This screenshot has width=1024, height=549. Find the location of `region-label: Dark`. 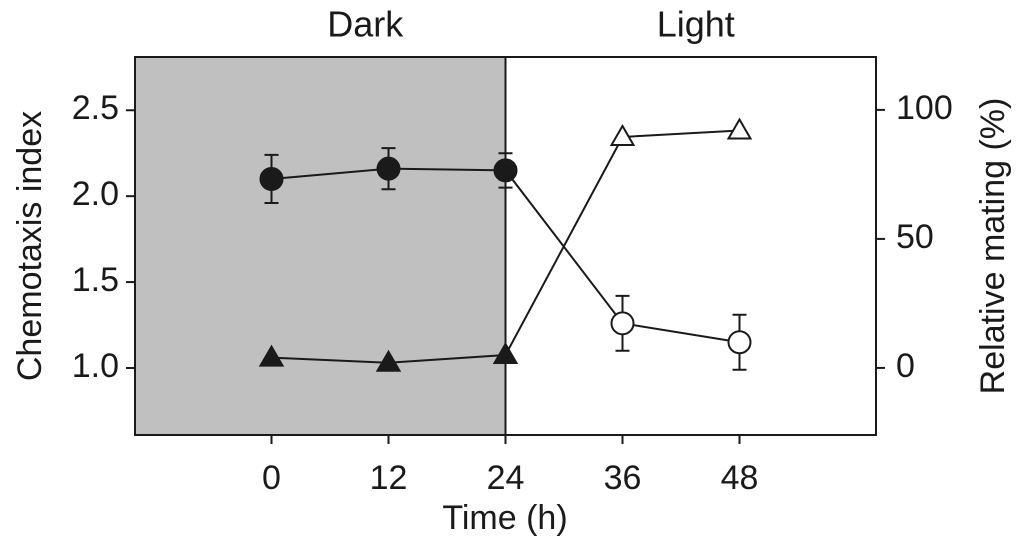

region-label: Dark is located at coordinates (365, 24).